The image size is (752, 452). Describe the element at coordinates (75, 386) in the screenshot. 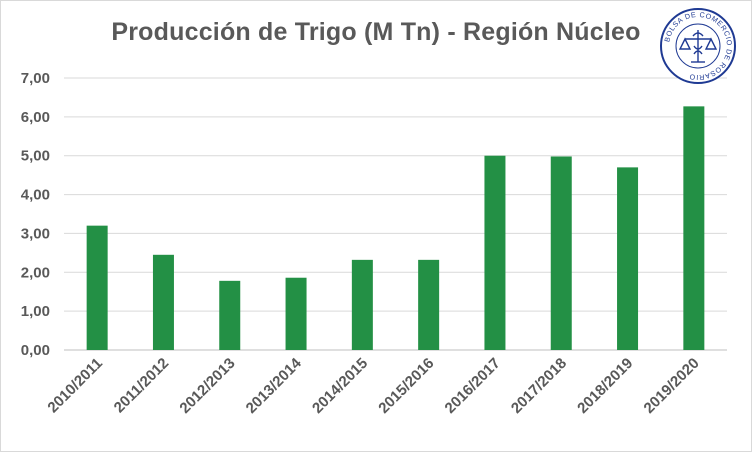

I see `x-tick-label: 2010/2011` at that location.